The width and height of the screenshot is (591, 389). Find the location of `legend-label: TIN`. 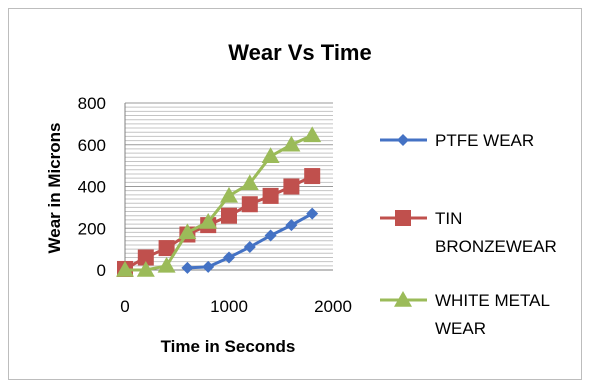

legend-label: TIN is located at coordinates (448, 218).